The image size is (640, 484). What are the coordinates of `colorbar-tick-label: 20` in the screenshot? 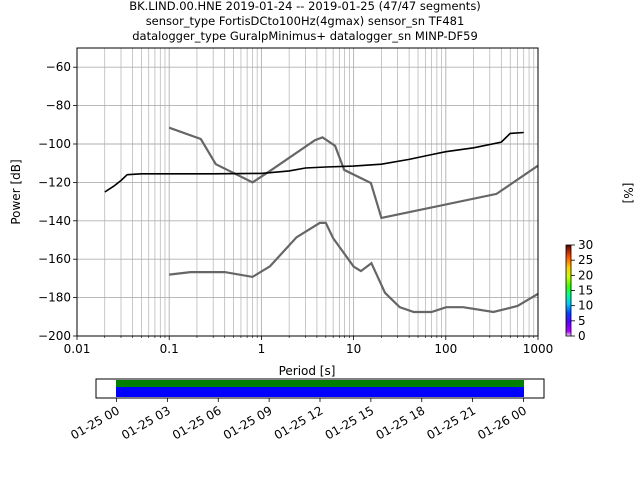 It's located at (585, 275).